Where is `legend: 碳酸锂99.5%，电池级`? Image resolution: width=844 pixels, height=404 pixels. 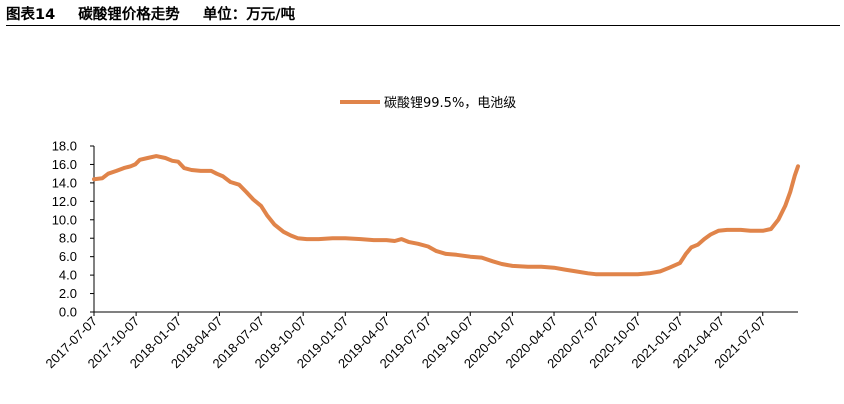
legend: 碳酸锂99.5%，电池级 is located at coordinates (428, 103).